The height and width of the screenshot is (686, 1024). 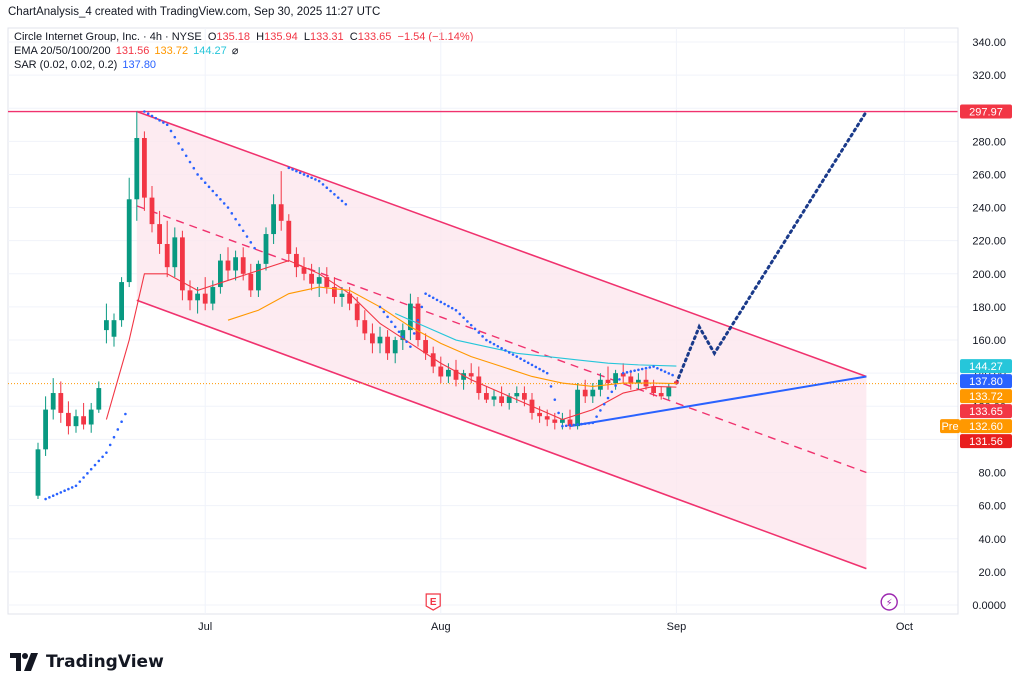 What do you see at coordinates (677, 627) in the screenshot?
I see `x-tick-label: Sep` at bounding box center [677, 627].